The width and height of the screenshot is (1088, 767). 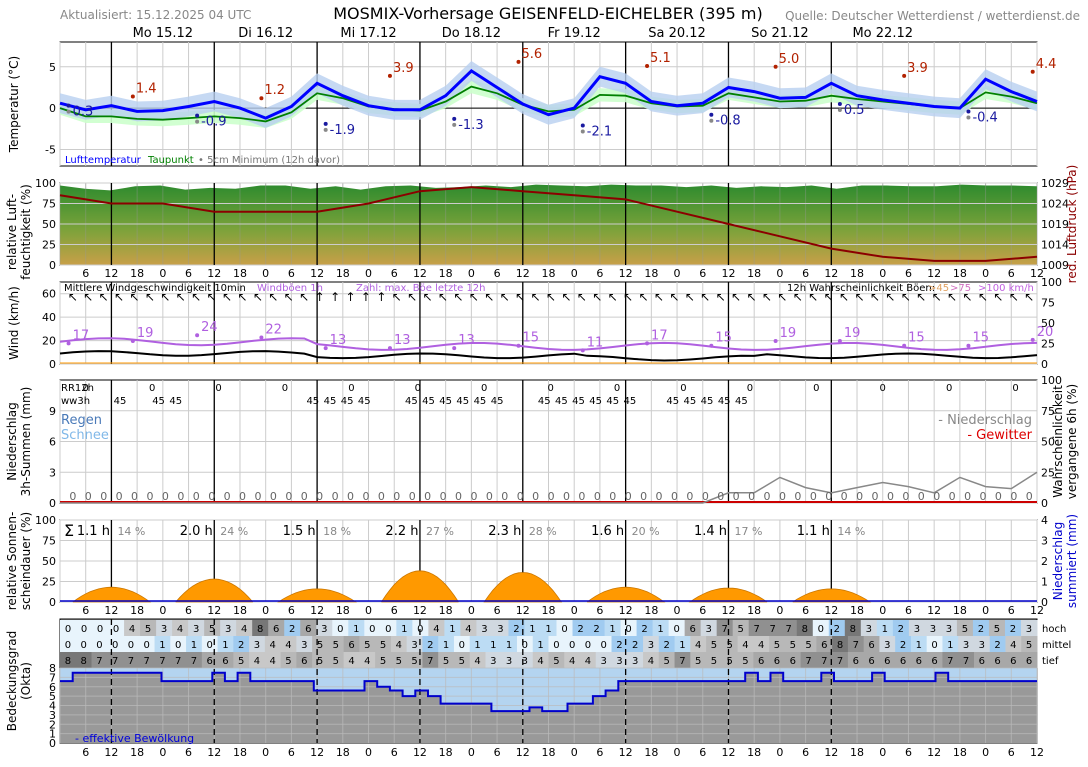 What do you see at coordinates (1044, 582) in the screenshot?
I see `y-tick-label: 1` at bounding box center [1044, 582].